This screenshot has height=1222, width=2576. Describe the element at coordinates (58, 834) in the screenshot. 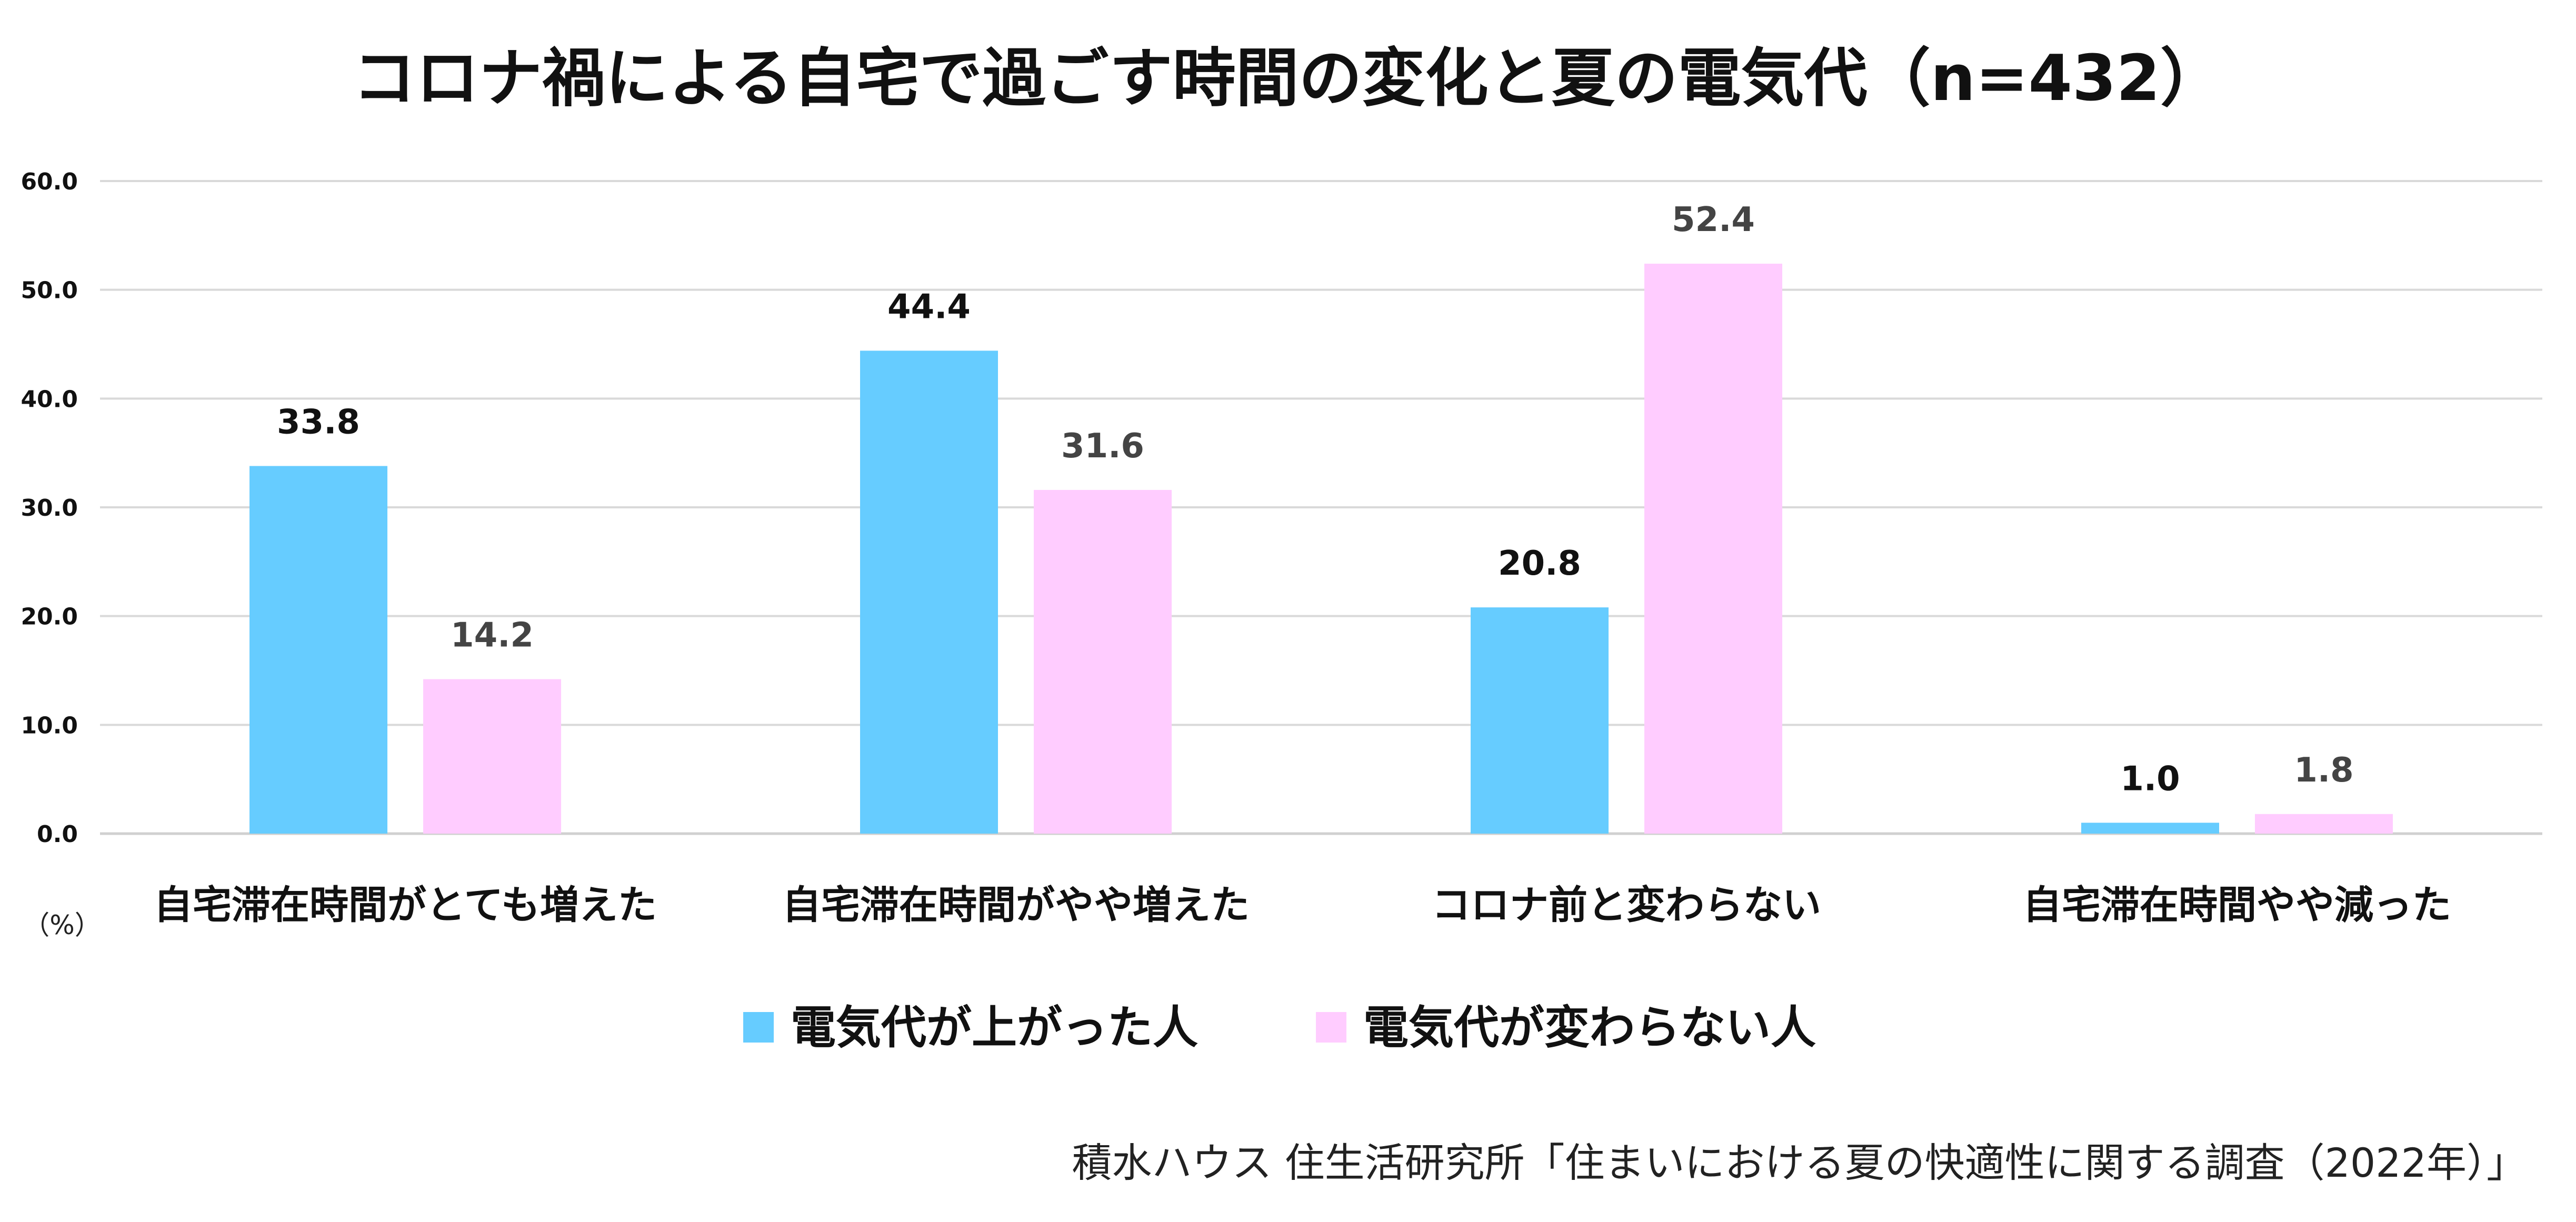

I see `y-tick-label: 0.0` at that location.